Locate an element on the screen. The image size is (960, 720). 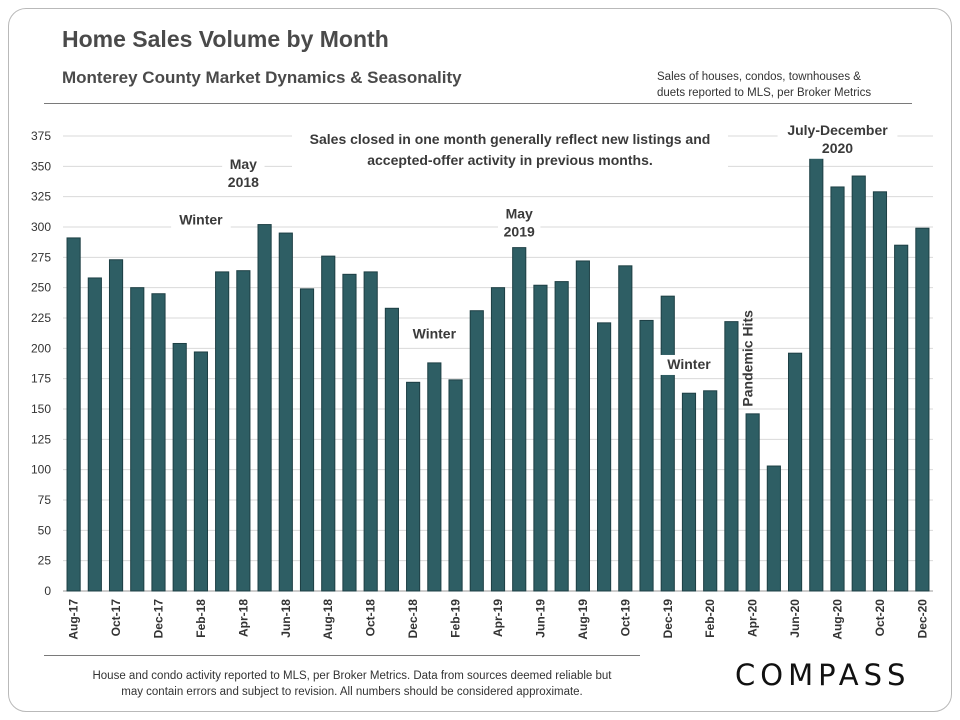
y-tick-label: 275 is located at coordinates (41, 257).